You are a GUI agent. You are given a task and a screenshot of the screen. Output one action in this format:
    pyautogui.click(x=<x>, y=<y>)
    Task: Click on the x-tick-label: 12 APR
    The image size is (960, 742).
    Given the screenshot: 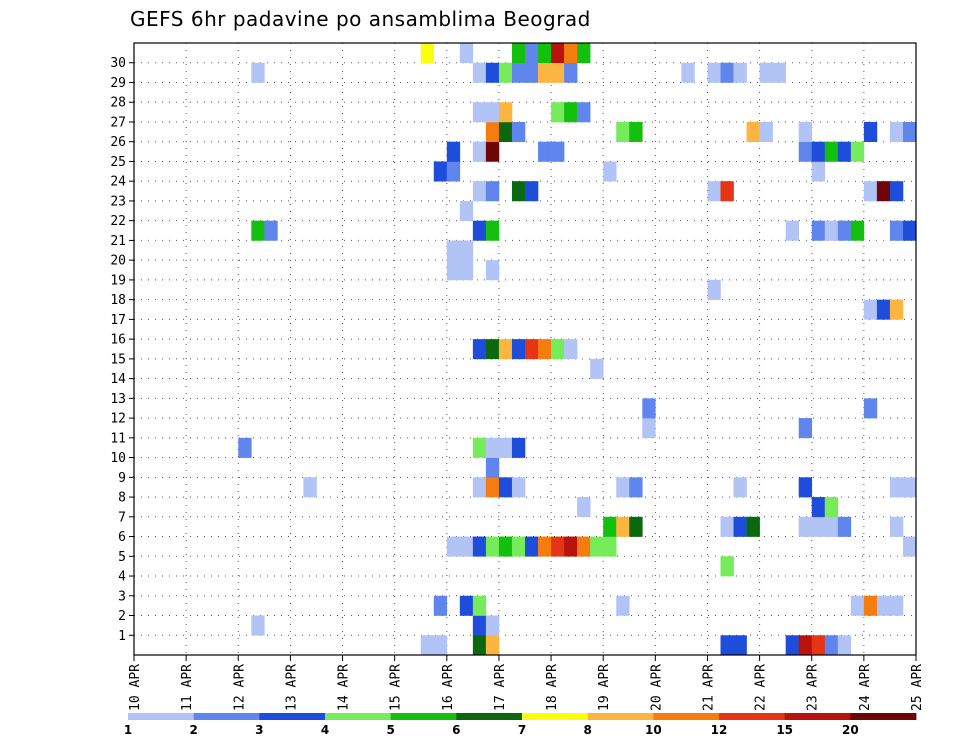 What is the action you would take?
    pyautogui.click(x=239, y=687)
    